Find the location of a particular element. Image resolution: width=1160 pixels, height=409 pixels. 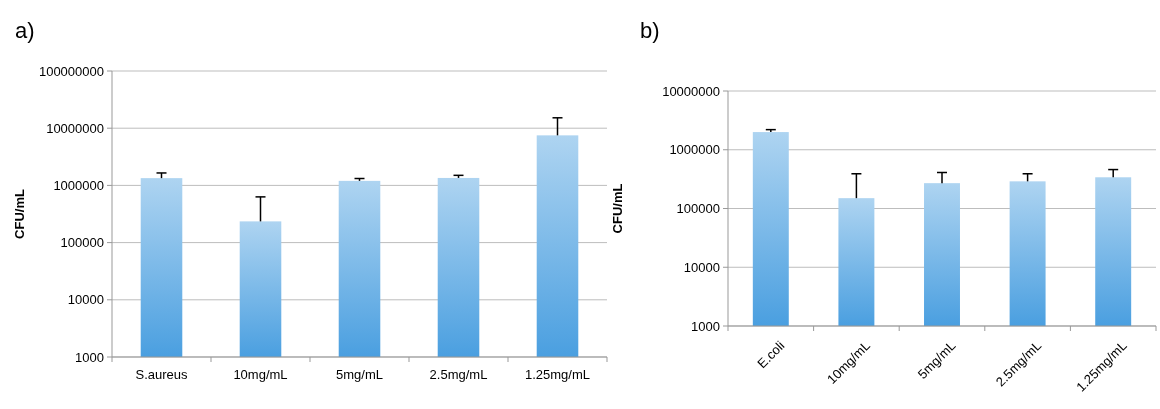

x-tick-label: 1.25mg/mL is located at coordinates (557, 374).